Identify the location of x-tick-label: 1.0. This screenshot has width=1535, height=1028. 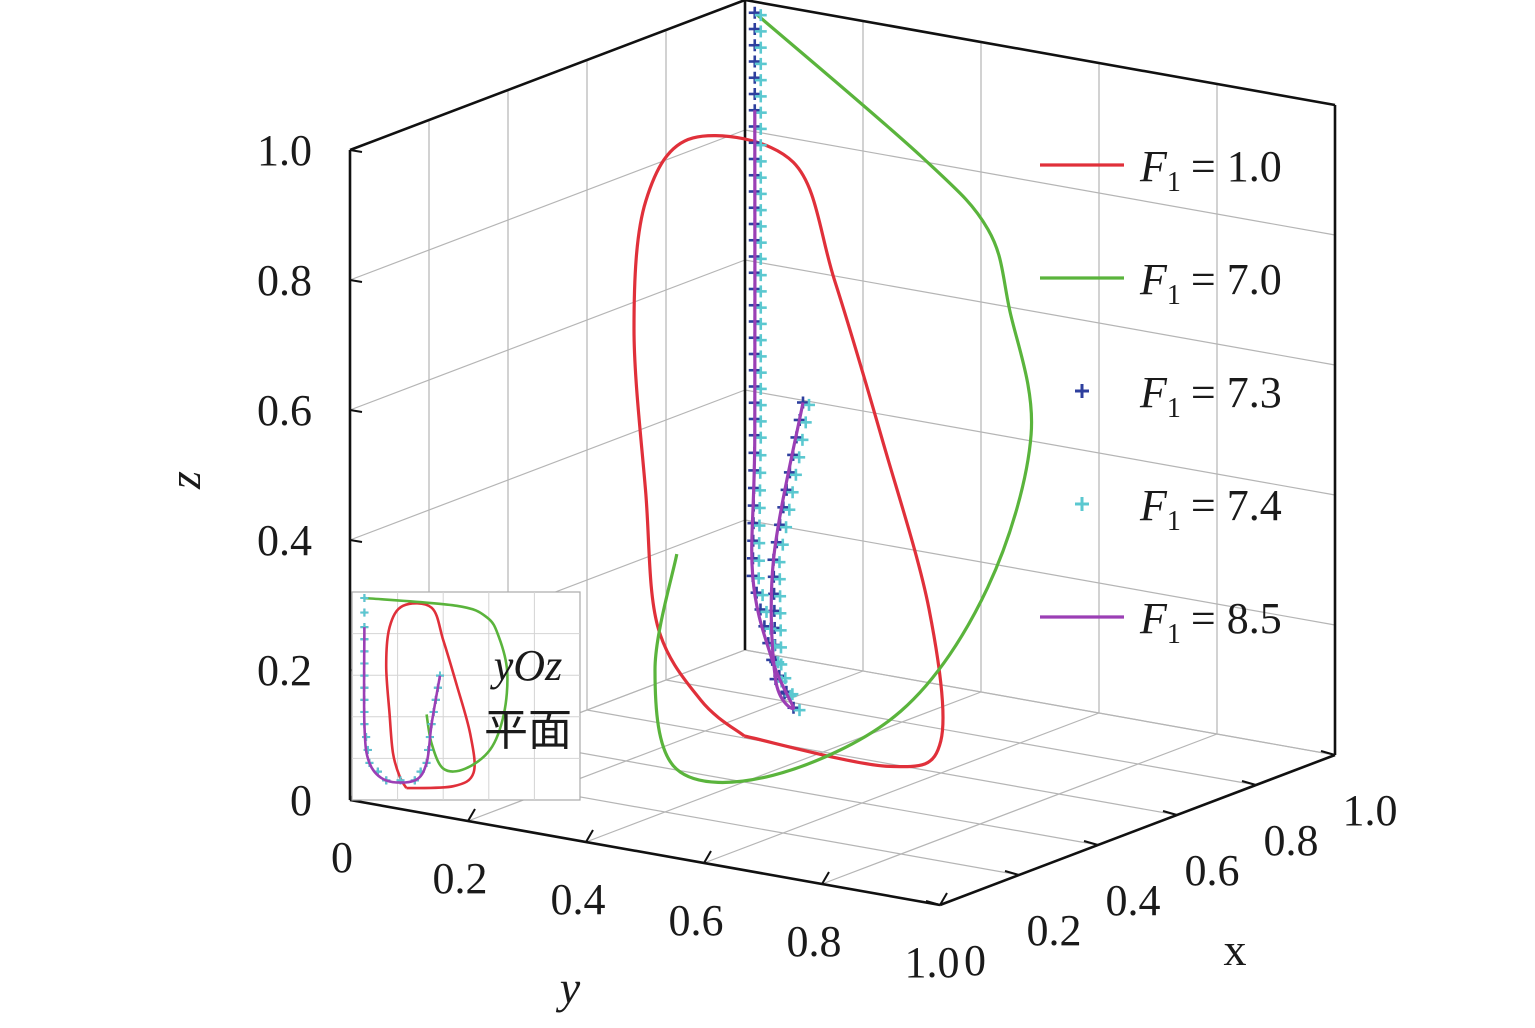
(1370, 810).